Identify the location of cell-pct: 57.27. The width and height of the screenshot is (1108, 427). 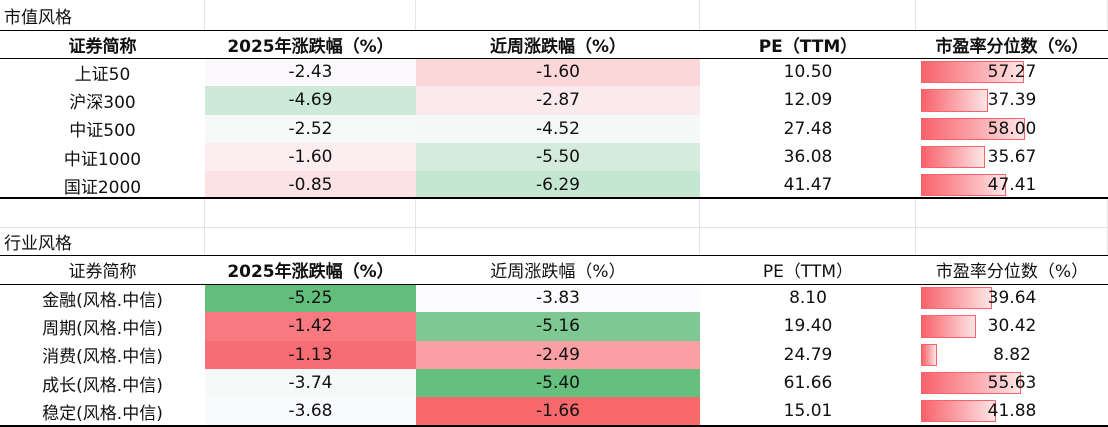
(1012, 72).